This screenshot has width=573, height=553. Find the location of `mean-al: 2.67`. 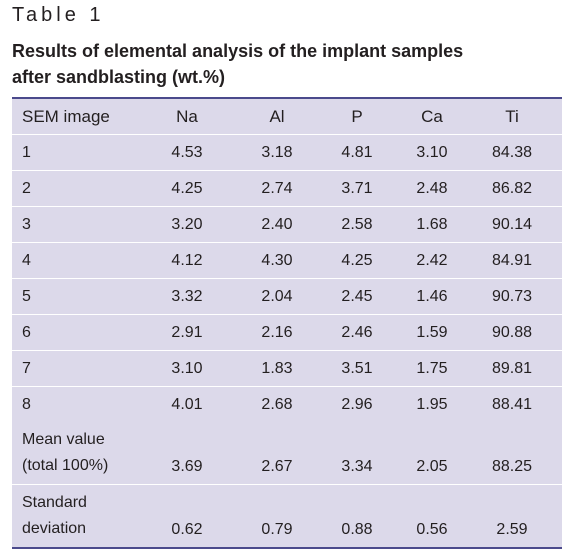

mean-al: 2.67 is located at coordinates (277, 466).